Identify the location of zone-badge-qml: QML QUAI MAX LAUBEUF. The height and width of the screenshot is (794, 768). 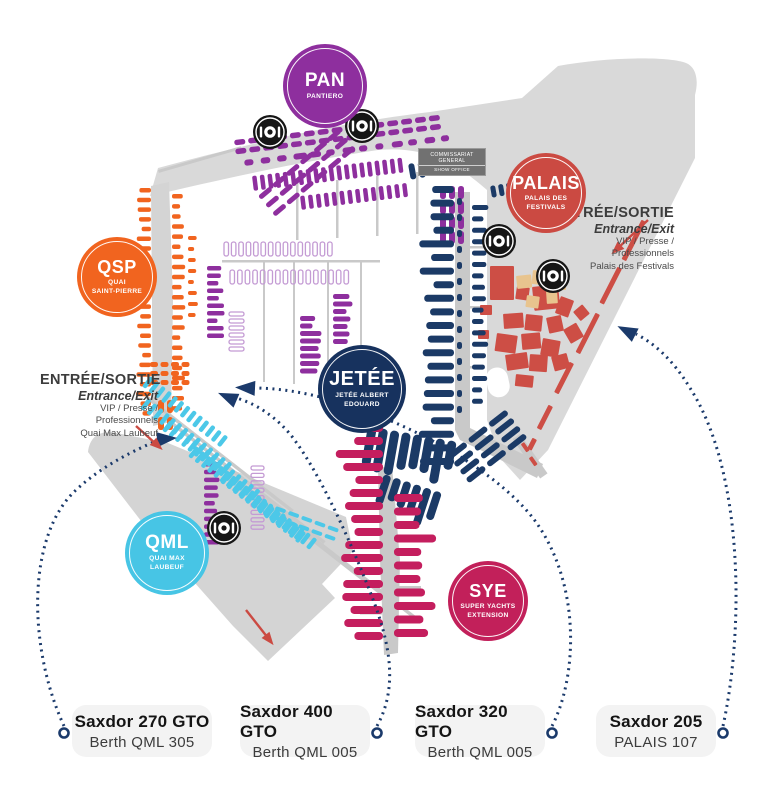
(167, 553).